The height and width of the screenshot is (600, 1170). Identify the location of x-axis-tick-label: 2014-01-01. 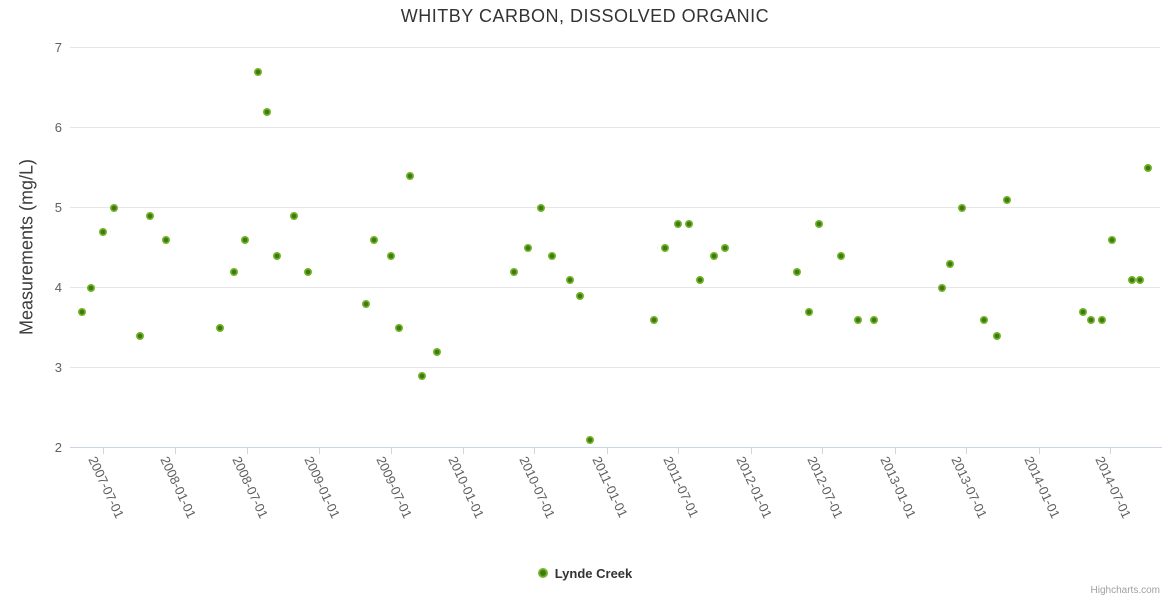
(1042, 487).